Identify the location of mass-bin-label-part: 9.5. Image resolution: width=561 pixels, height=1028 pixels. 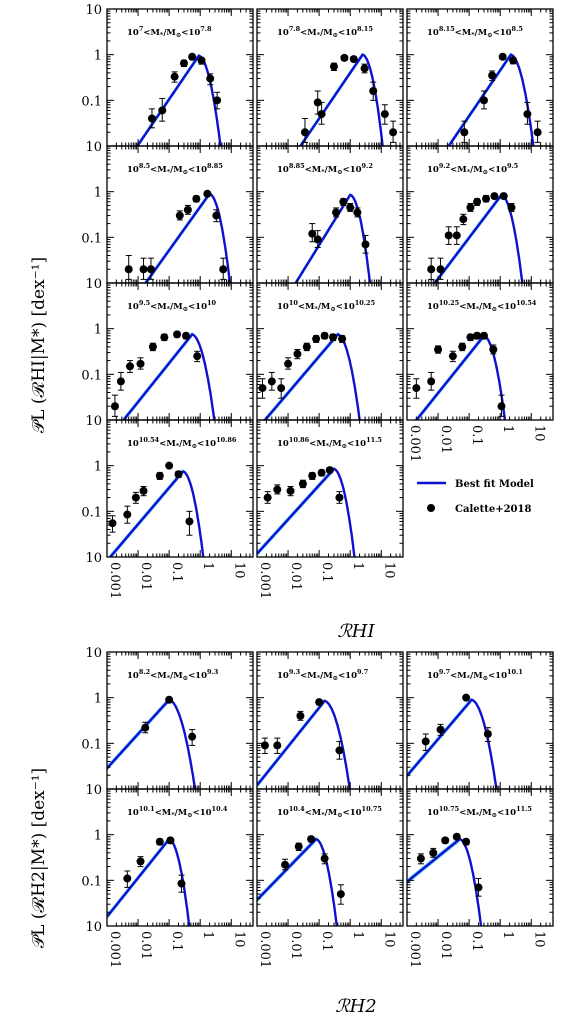
(513, 166).